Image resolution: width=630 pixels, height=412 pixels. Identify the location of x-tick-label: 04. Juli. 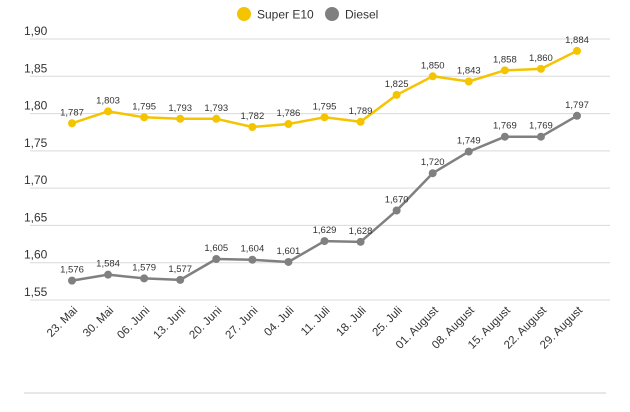
(279, 322).